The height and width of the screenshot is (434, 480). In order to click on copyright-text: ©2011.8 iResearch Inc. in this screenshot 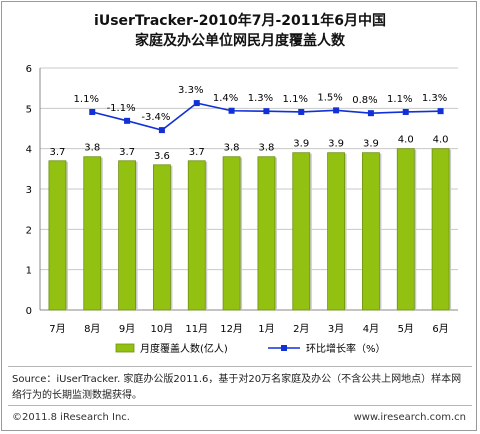, I will do `click(71, 417)`.